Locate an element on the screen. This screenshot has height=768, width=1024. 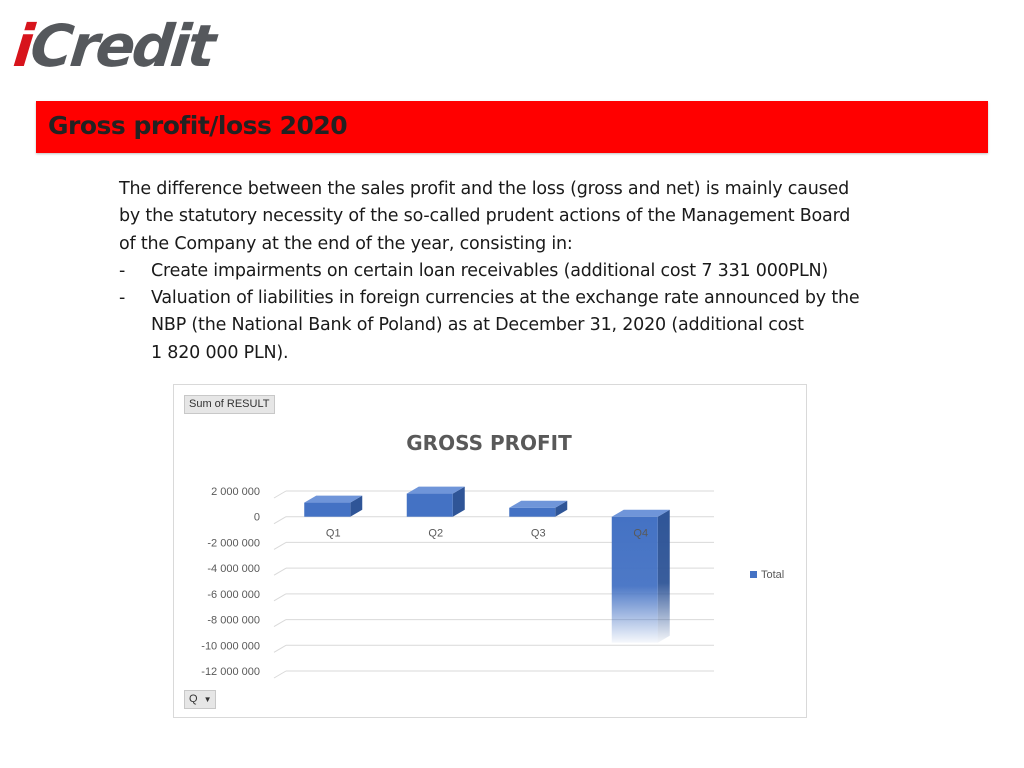
y-tick-label: -6 000 000 is located at coordinates (233, 595).